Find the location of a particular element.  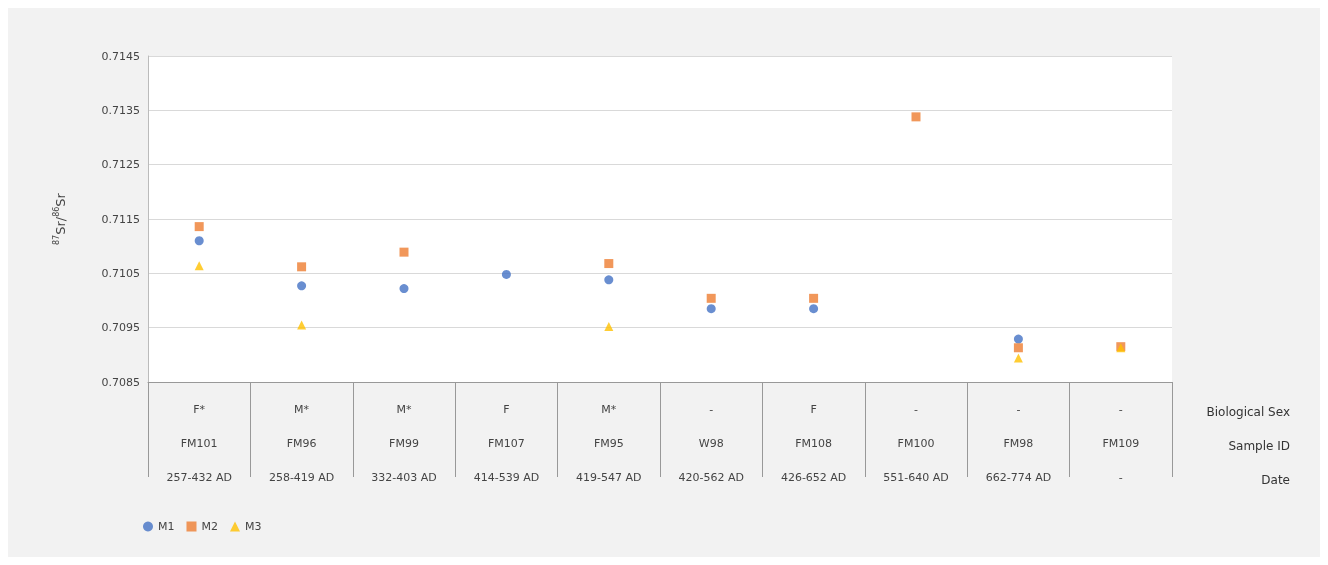

y-tick-label: 0.7125 is located at coordinates (120, 165).